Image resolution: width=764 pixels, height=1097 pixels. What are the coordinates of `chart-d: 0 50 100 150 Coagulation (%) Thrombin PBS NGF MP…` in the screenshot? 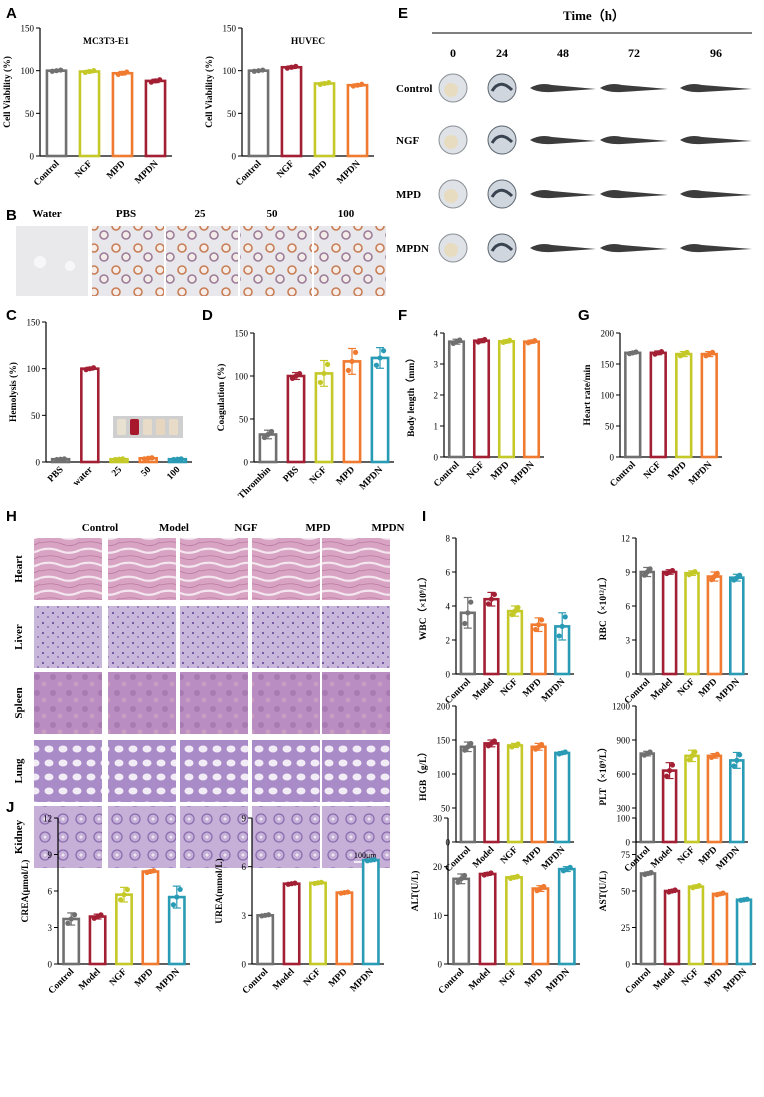 It's located at (305, 415).